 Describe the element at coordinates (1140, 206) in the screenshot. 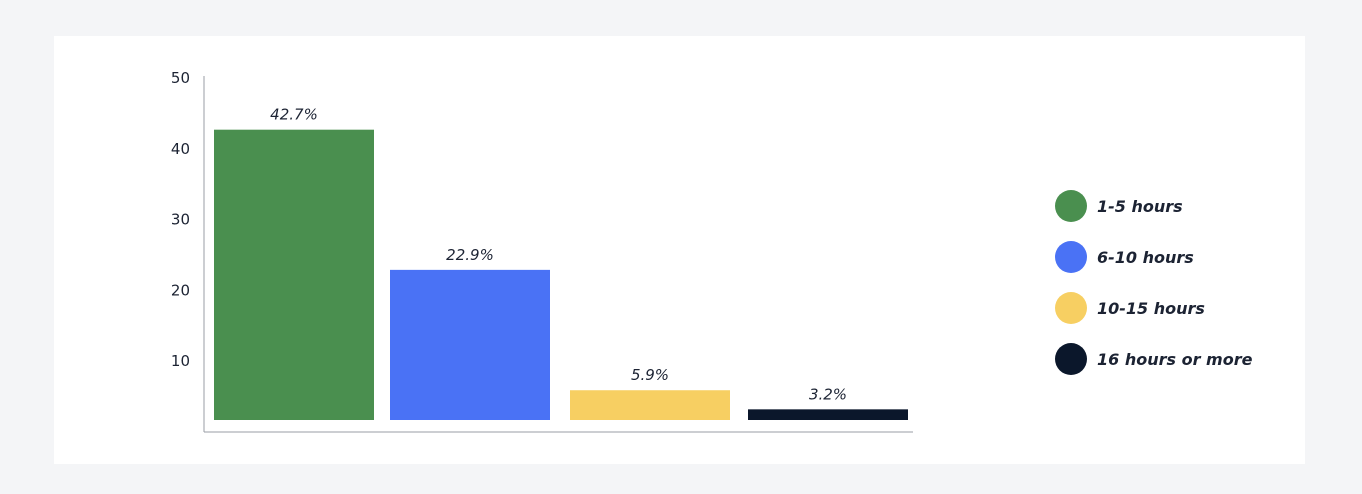

I see `legend-label: 1-5 hours` at that location.